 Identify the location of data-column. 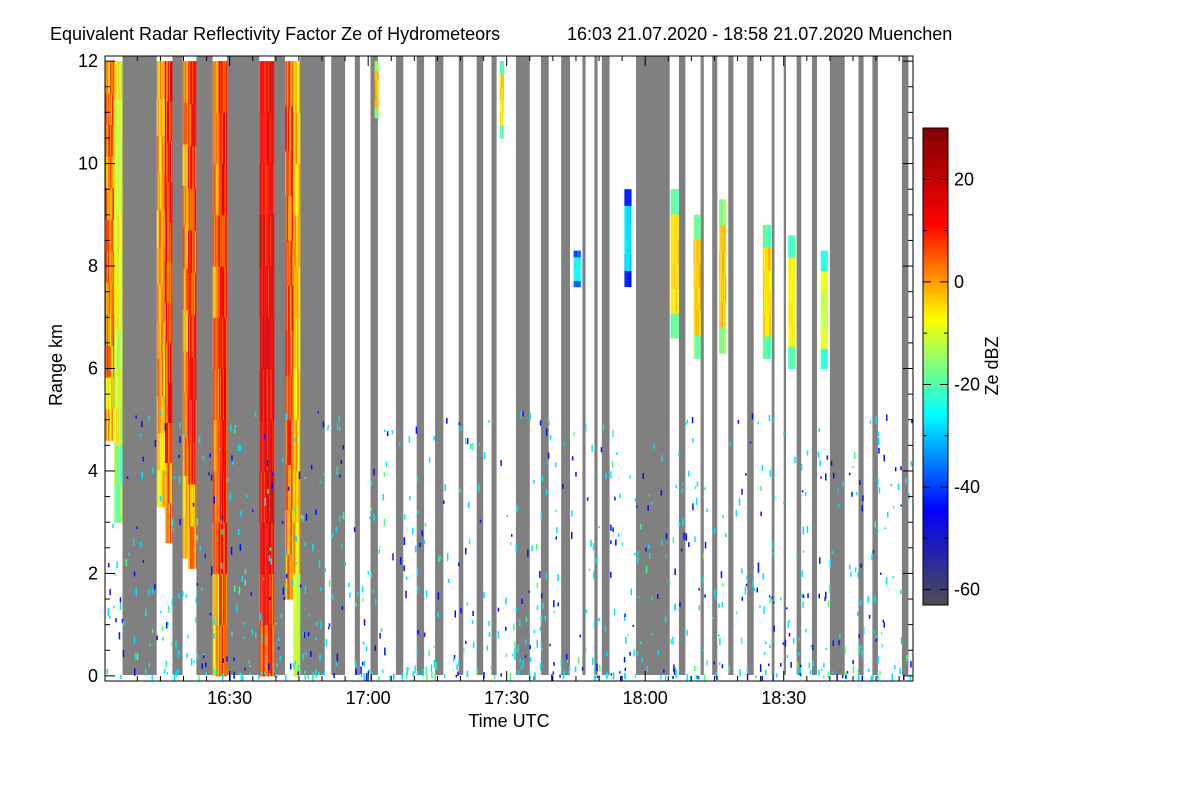
(216, 369).